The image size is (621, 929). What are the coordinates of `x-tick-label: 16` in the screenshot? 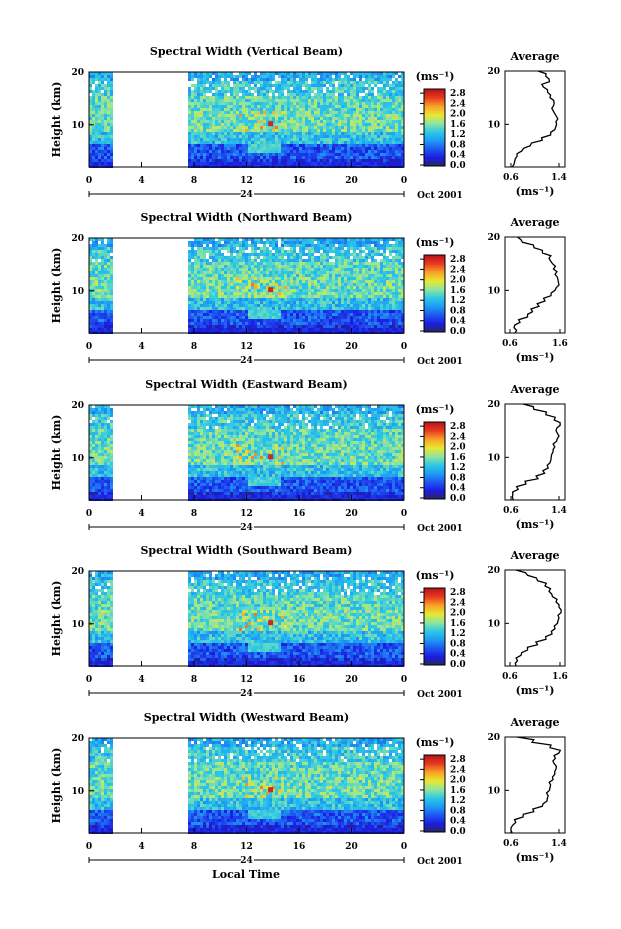 It's located at (299, 514).